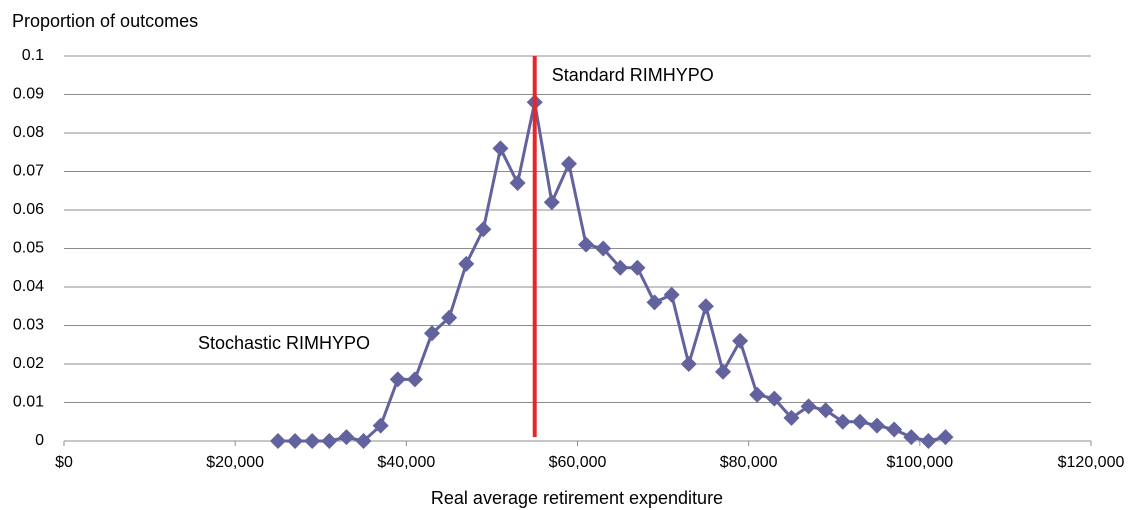  Describe the element at coordinates (749, 462) in the screenshot. I see `x-tick-label: $80,000` at that location.